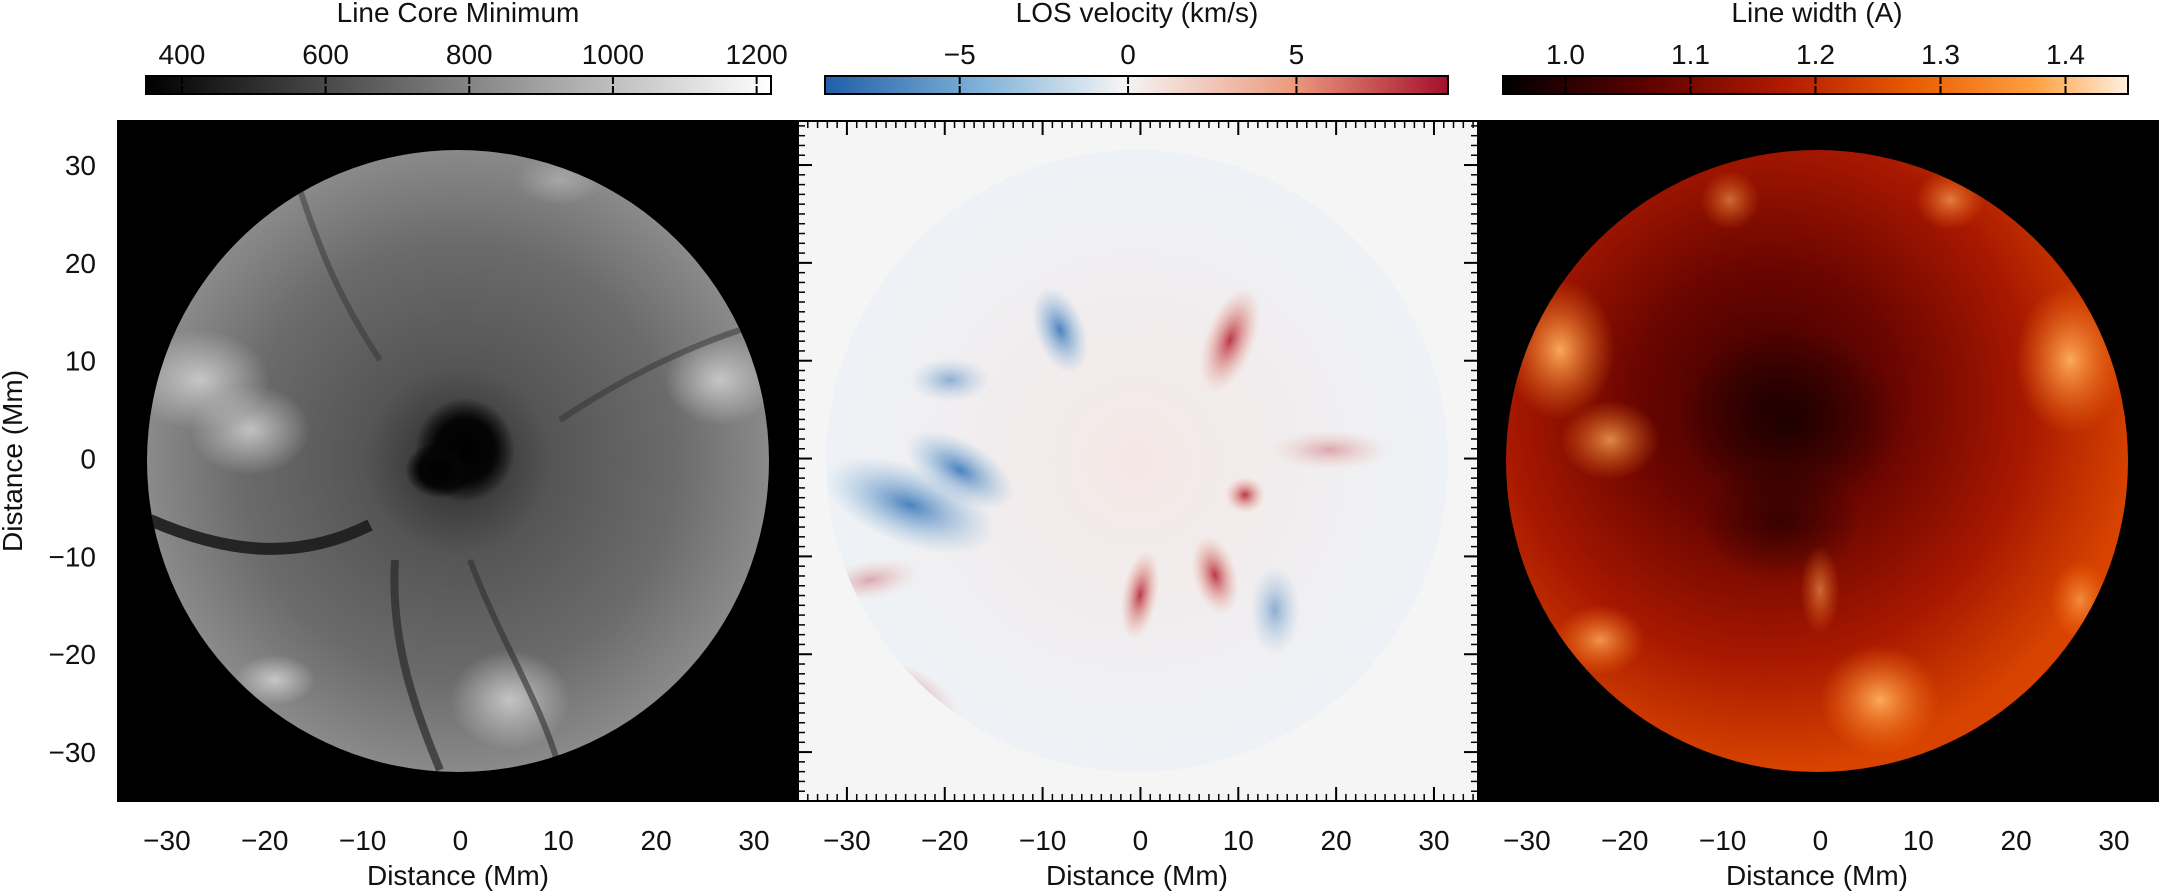 This screenshot has height=892, width=2170. I want to click on colorbar-tick-label: 1.1, so click(1690, 54).